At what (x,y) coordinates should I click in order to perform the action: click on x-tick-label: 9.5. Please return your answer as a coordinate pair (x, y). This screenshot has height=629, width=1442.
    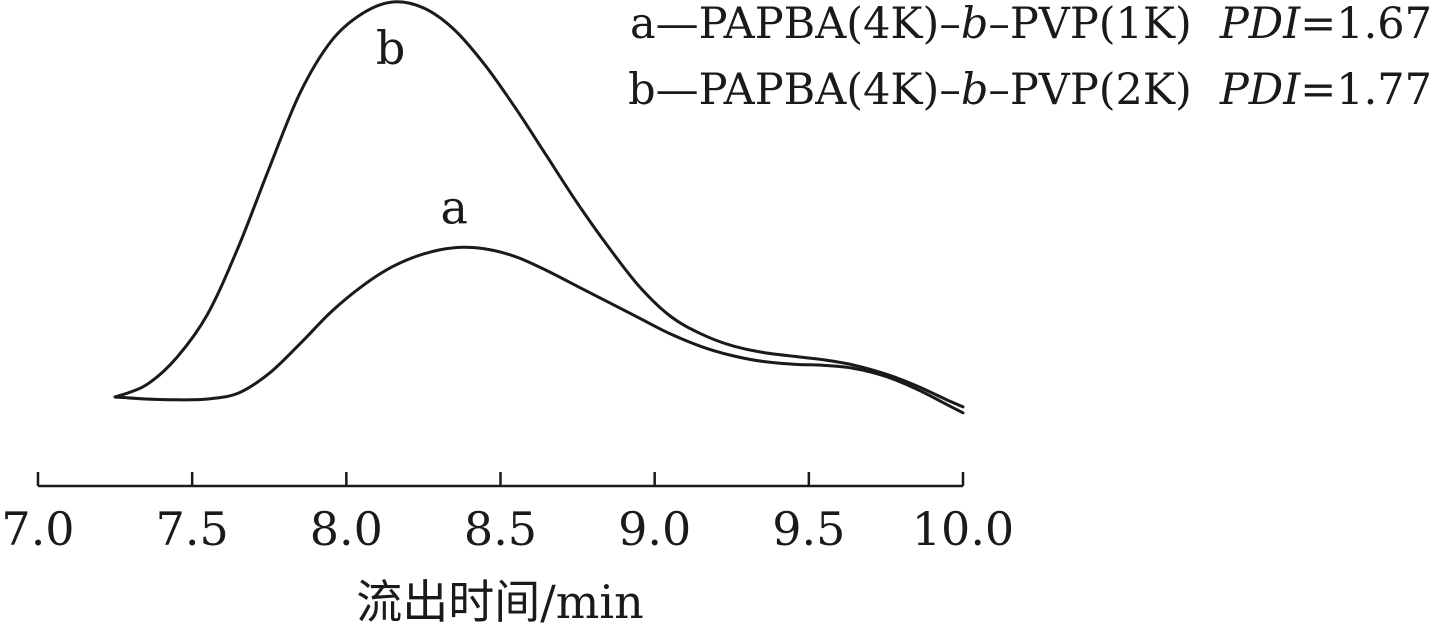
    Looking at the image, I should click on (808, 529).